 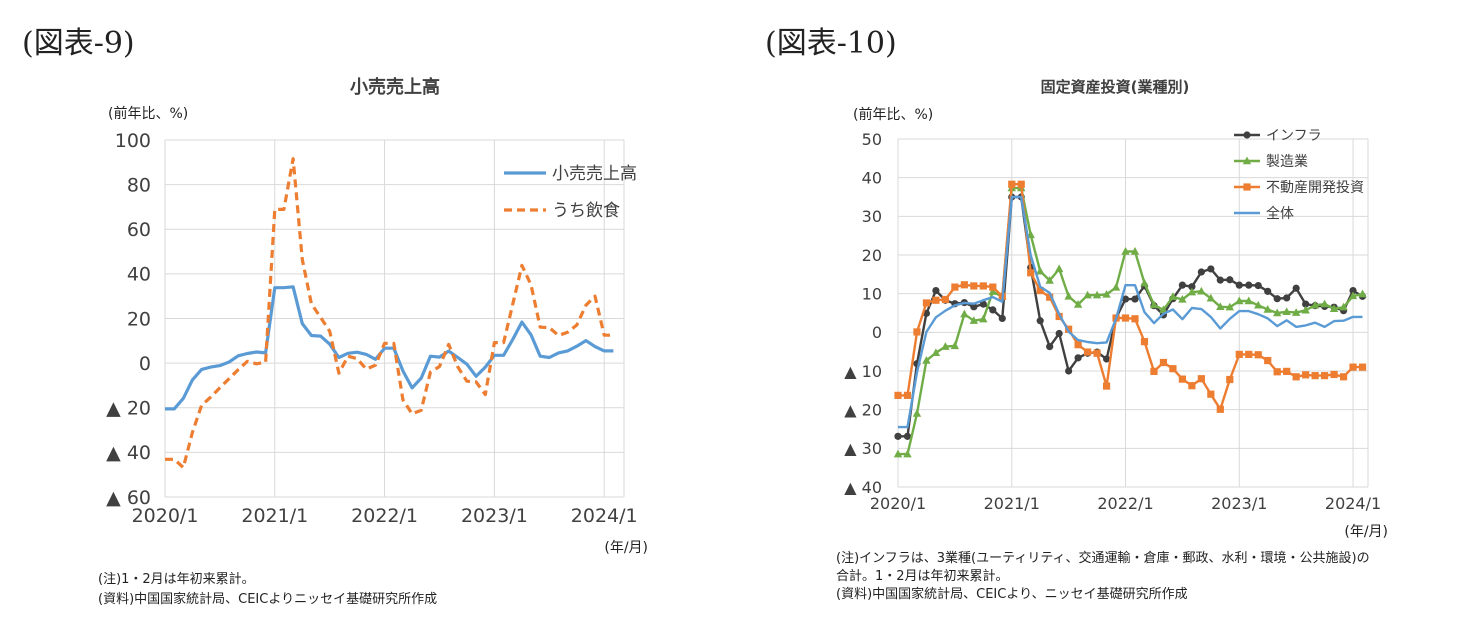 What do you see at coordinates (1264, 213) in the screenshot?
I see `legend-item: 全体` at bounding box center [1264, 213].